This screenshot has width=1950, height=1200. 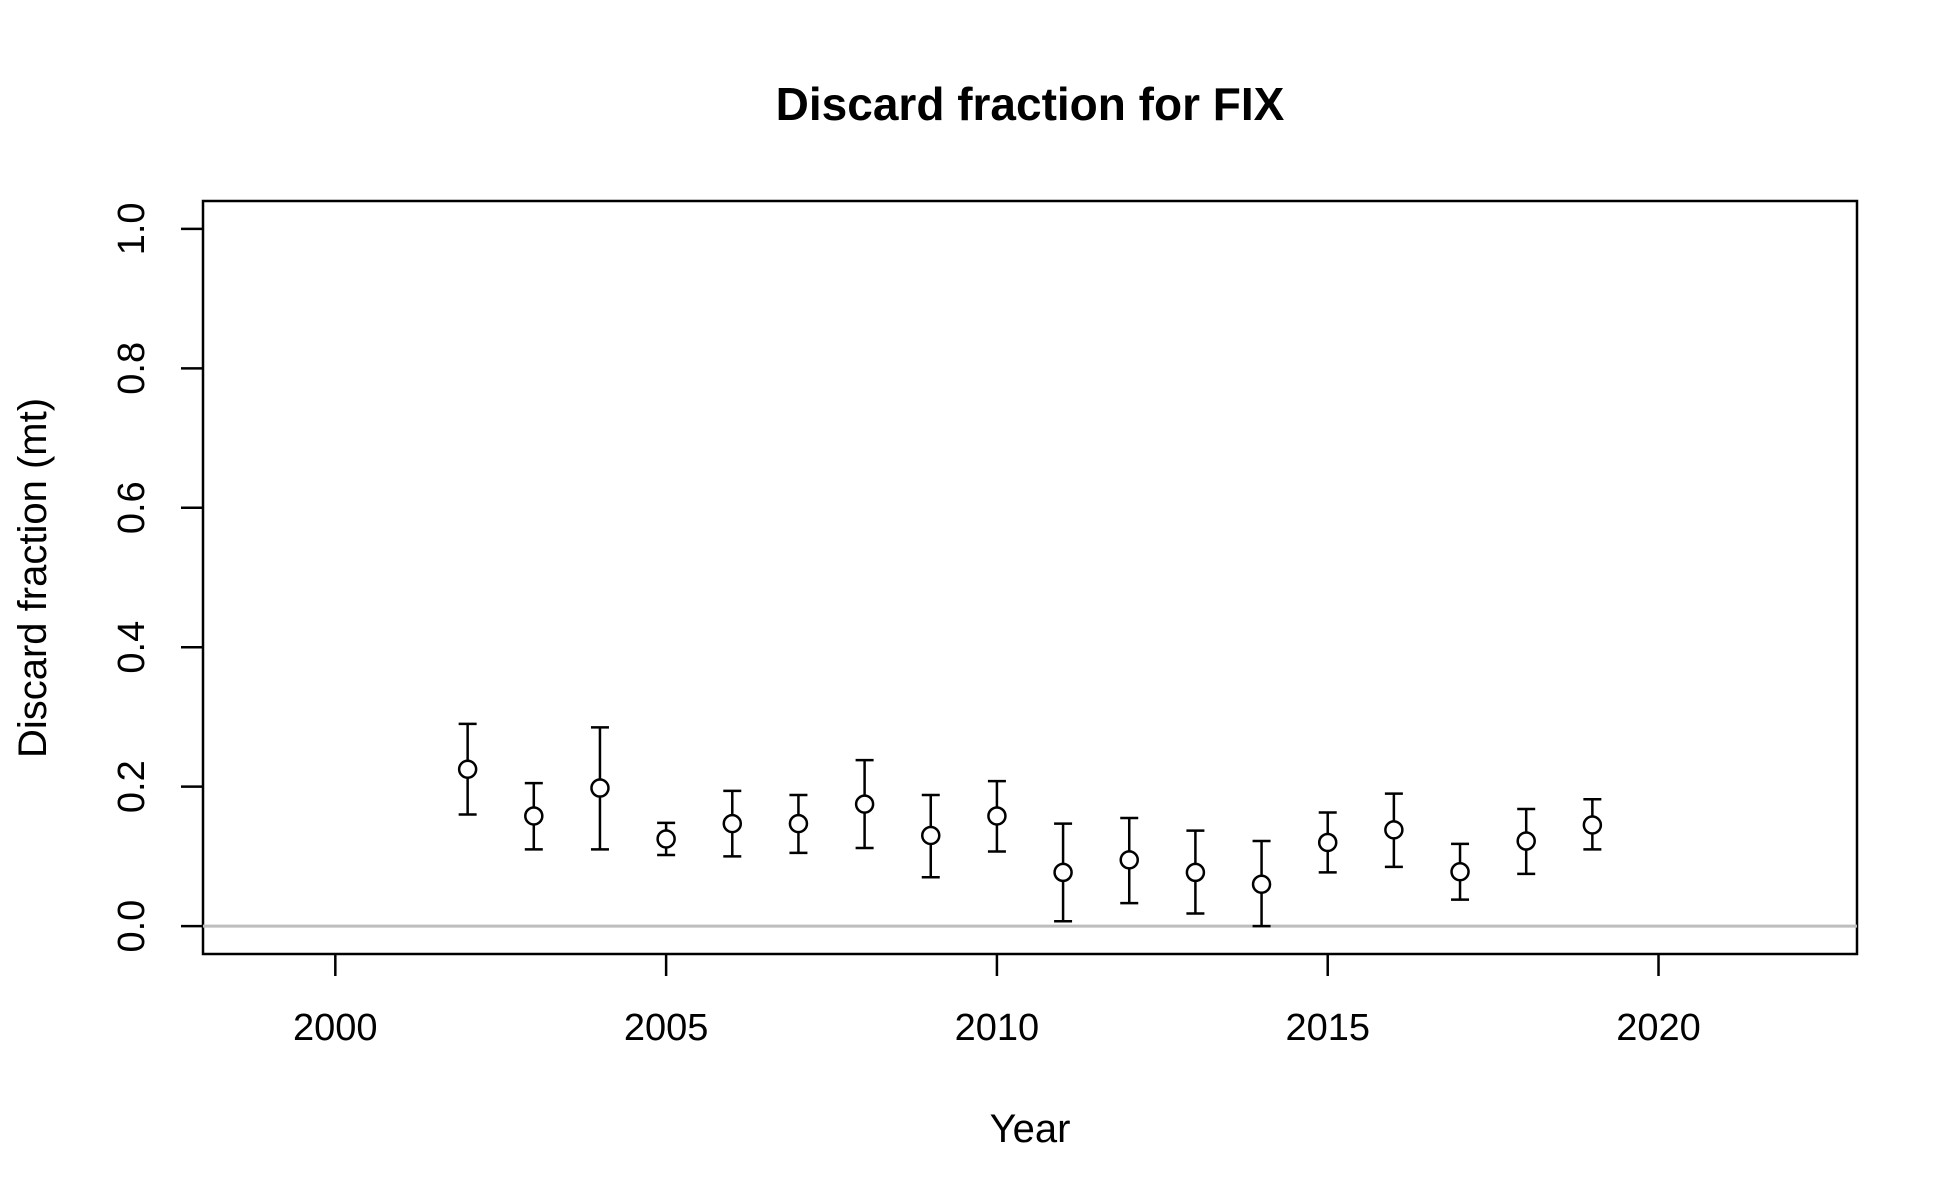 I want to click on y-axis: 0.0 0.2 0.4 0.6 0.8 1.0, so click(x=157, y=577).